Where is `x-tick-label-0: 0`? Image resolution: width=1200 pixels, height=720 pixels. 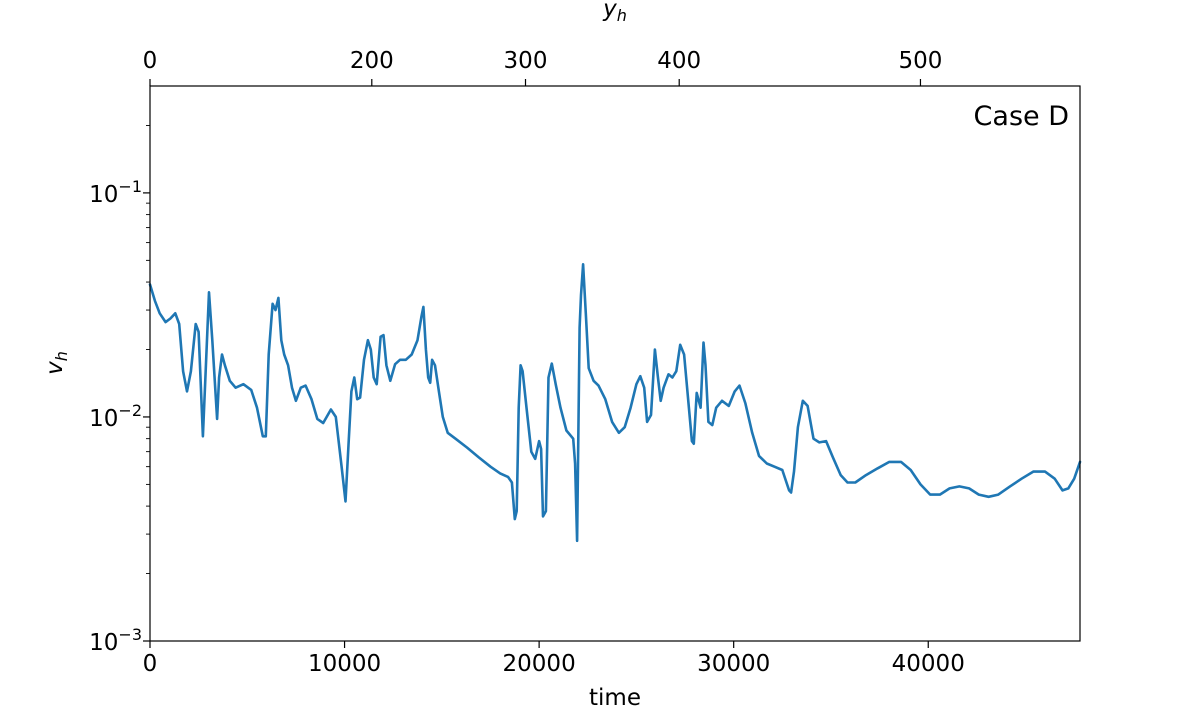
x-tick-label-0: 0 is located at coordinates (150, 664).